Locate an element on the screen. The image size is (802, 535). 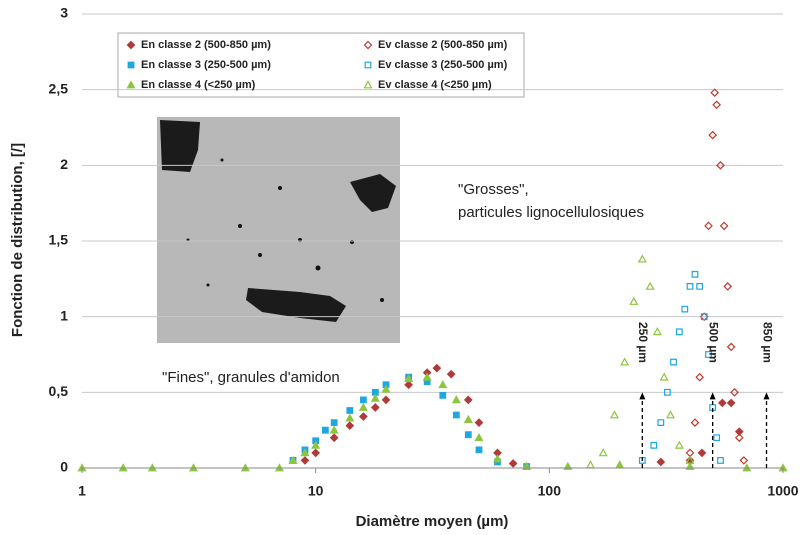
inset-image is located at coordinates (278, 230).